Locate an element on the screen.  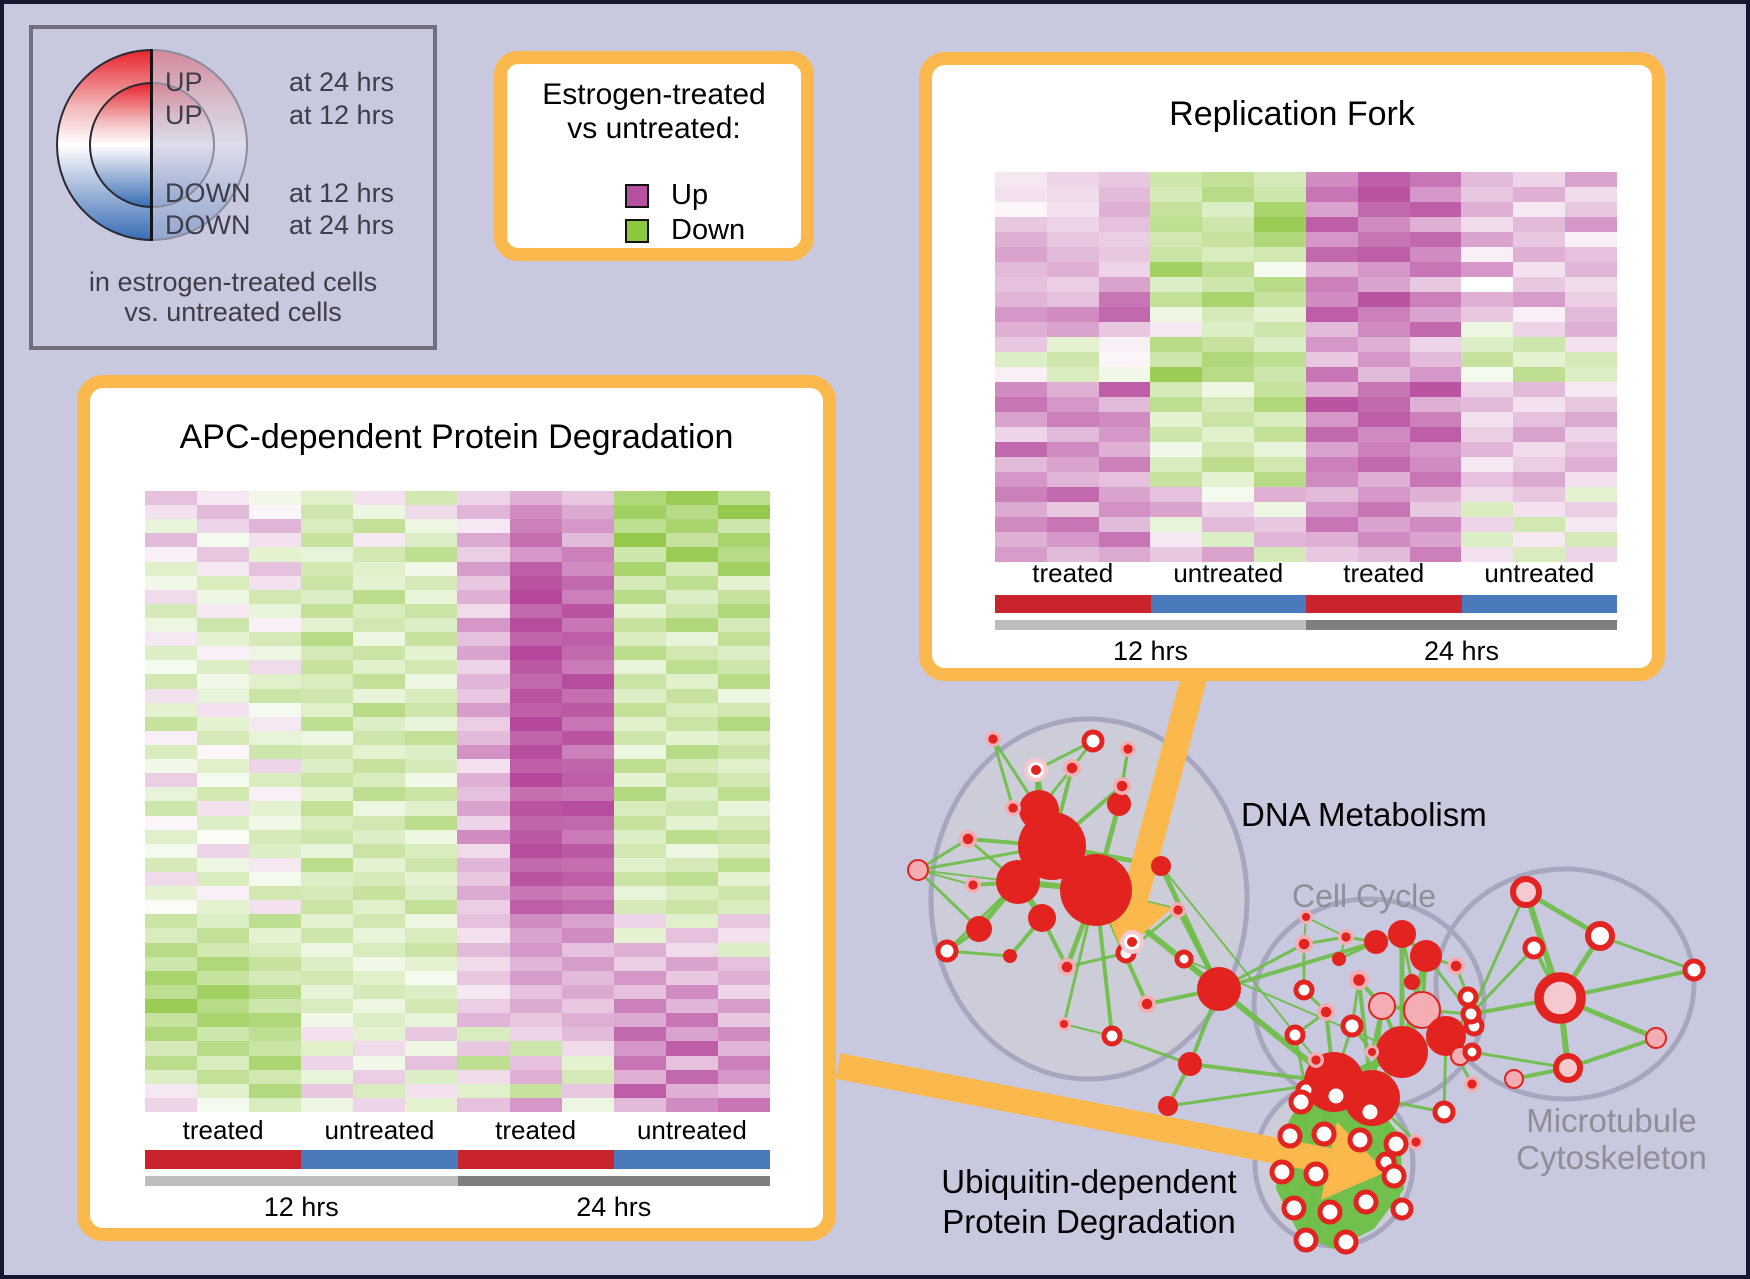
up-label: Up is located at coordinates (690, 195).